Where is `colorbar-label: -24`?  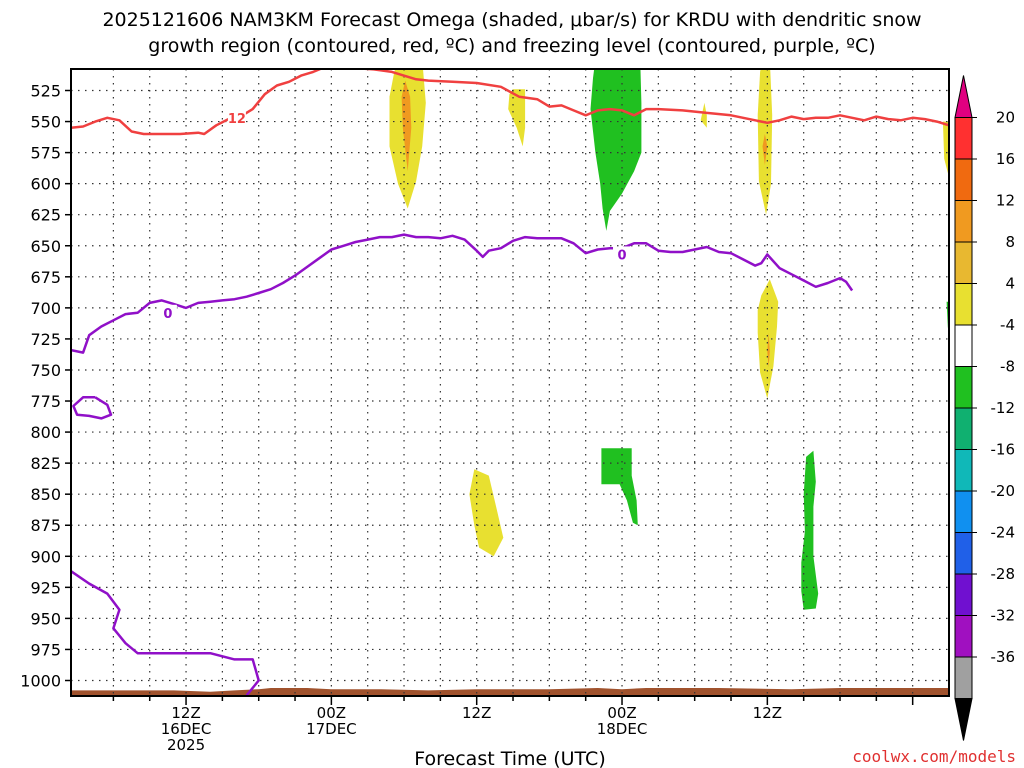 colorbar-label: -24 is located at coordinates (1003, 533).